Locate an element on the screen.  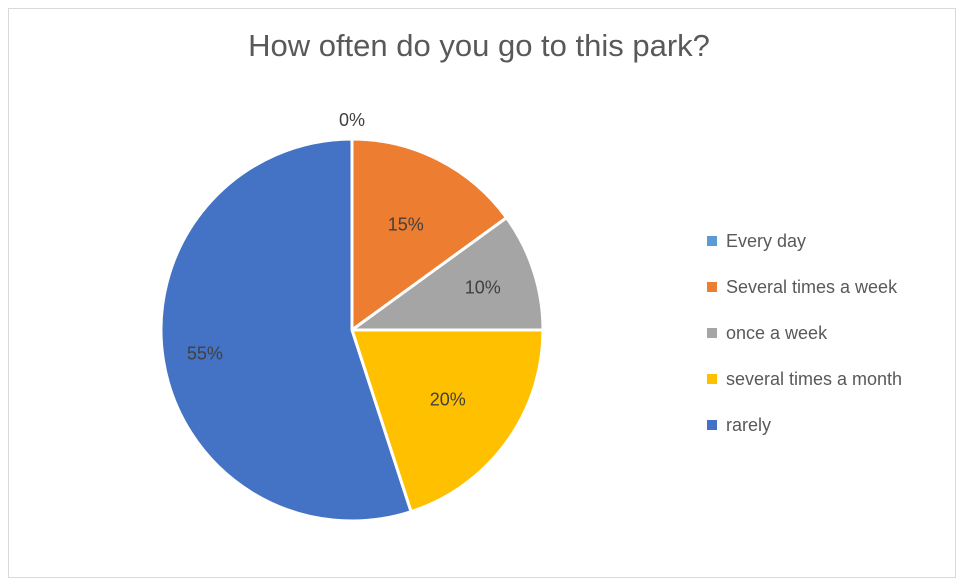
pie-slice-once-a-week is located at coordinates (447, 274).